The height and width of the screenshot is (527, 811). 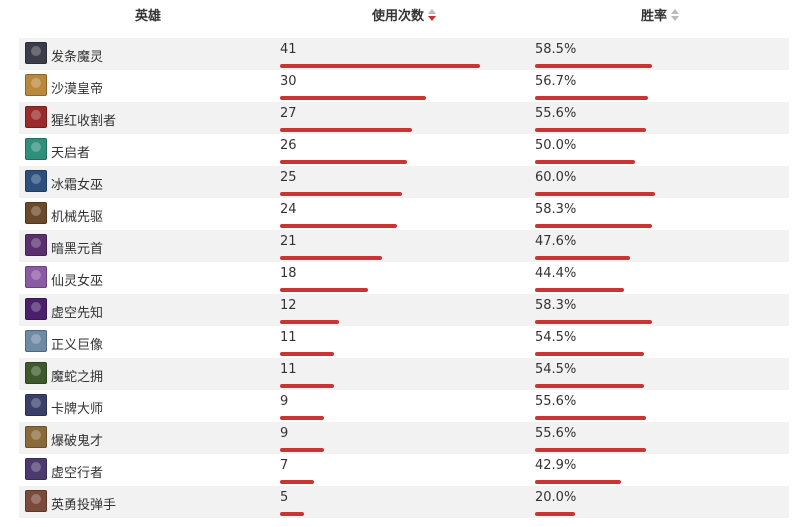 What do you see at coordinates (288, 177) in the screenshot?
I see `usage-count: 25` at bounding box center [288, 177].